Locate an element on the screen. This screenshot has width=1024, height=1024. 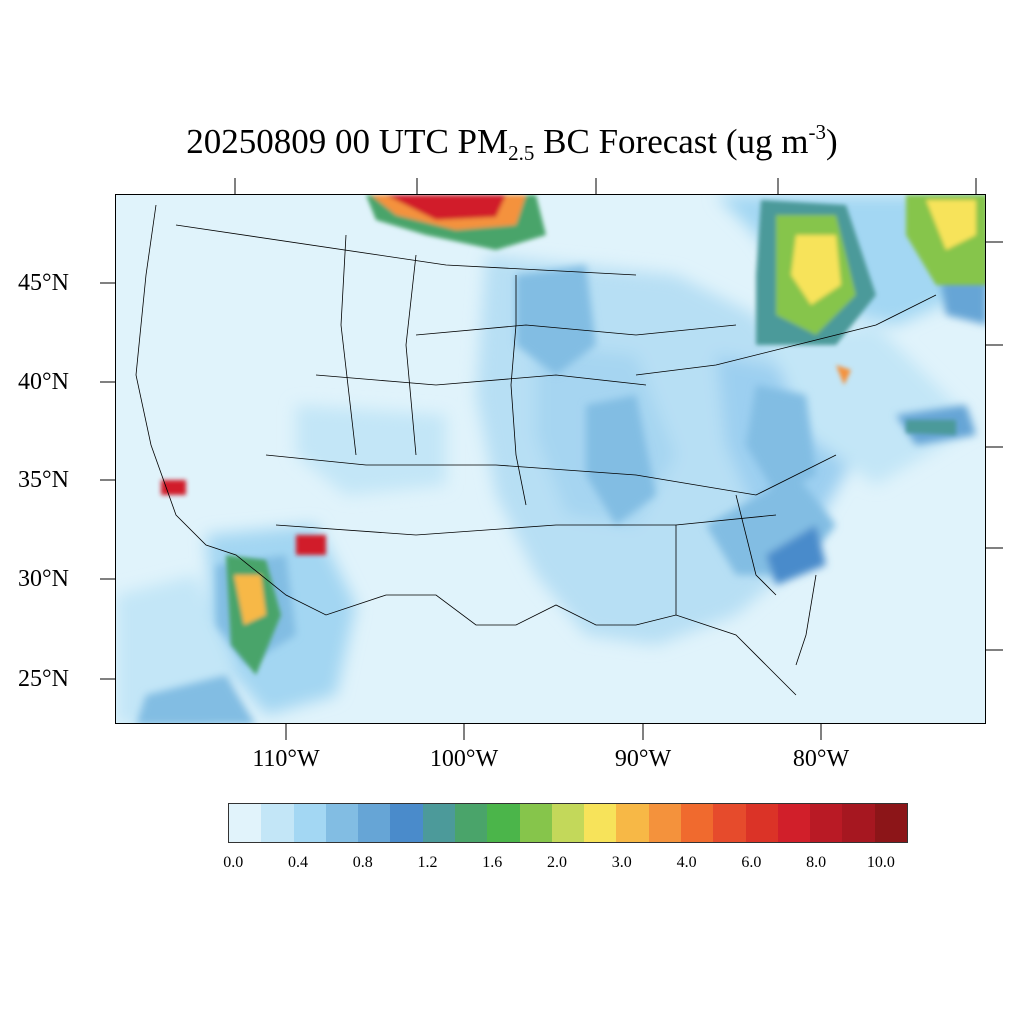
colorbar-tick-label: 2.0 is located at coordinates (557, 862).